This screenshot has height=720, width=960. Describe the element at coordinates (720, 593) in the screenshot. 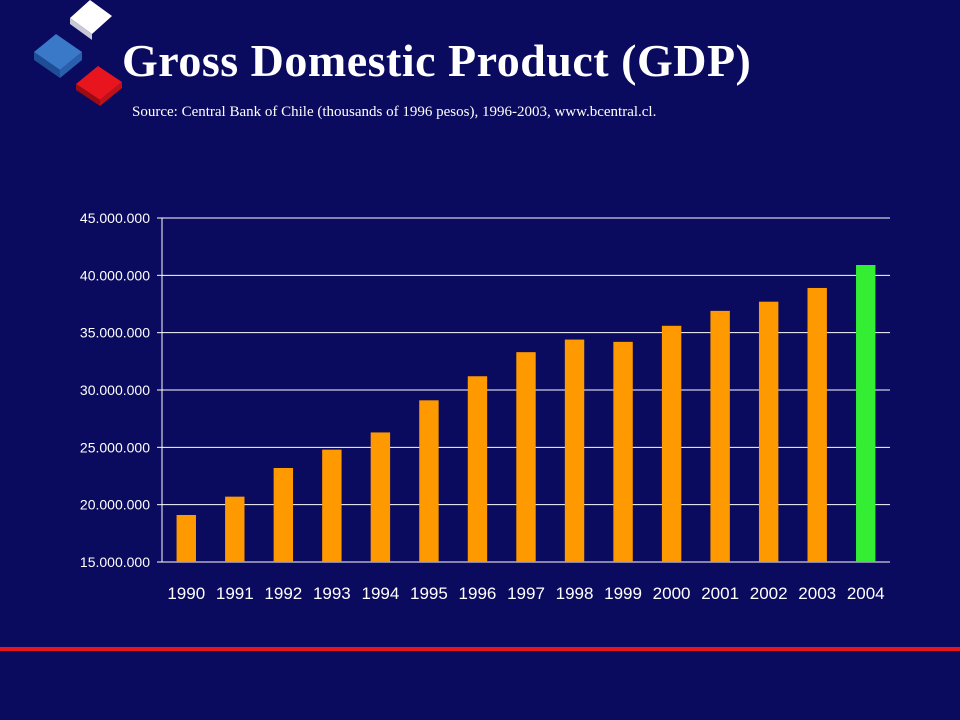

I see `x-tick-label: 2001` at that location.